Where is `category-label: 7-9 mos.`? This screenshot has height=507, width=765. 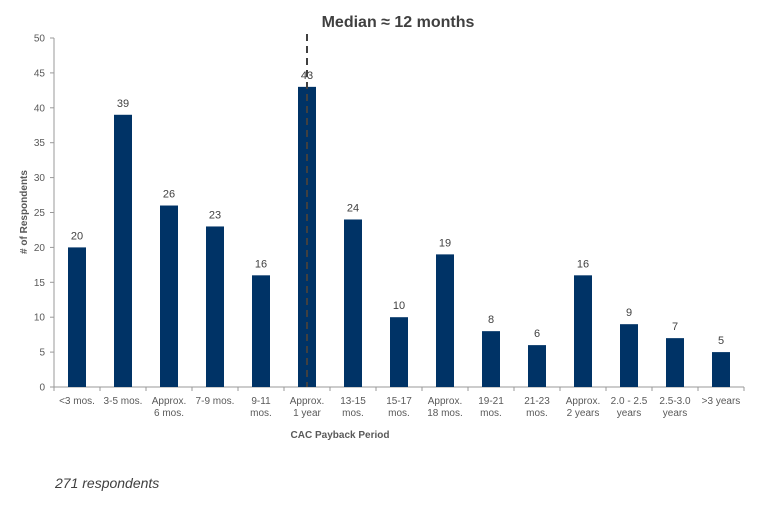 category-label: 7-9 mos. is located at coordinates (215, 401).